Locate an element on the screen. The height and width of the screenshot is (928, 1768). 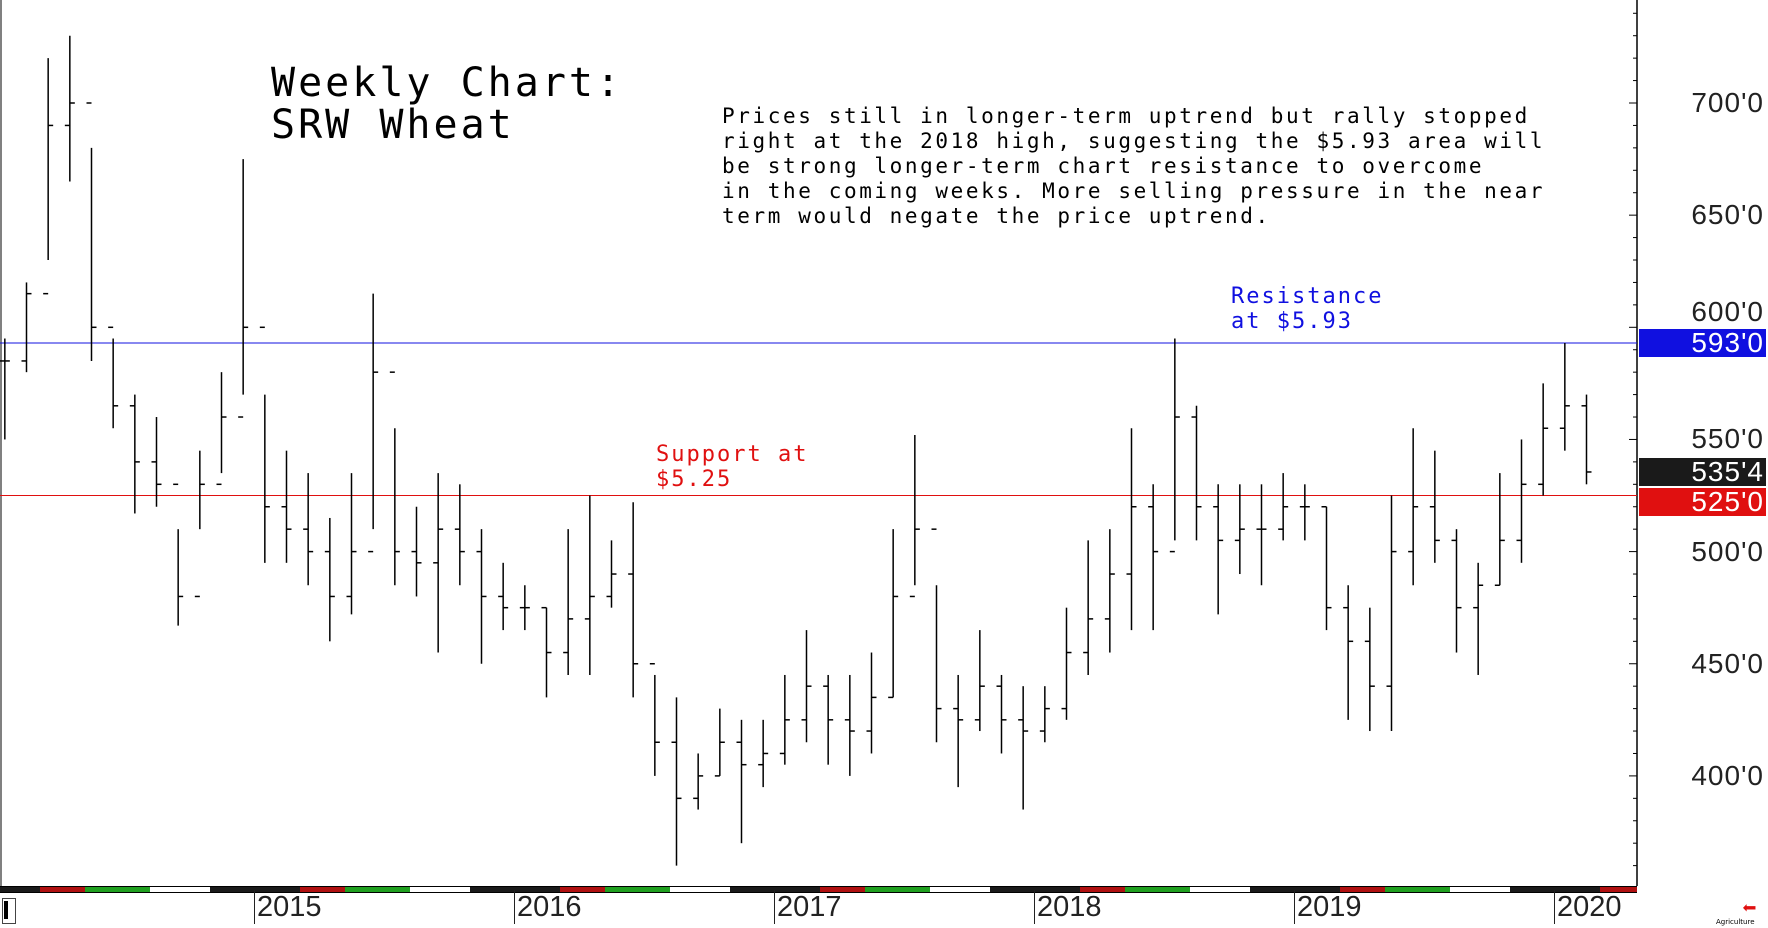
resistance-label: Resistance at $5.93 is located at coordinates (1307, 309).